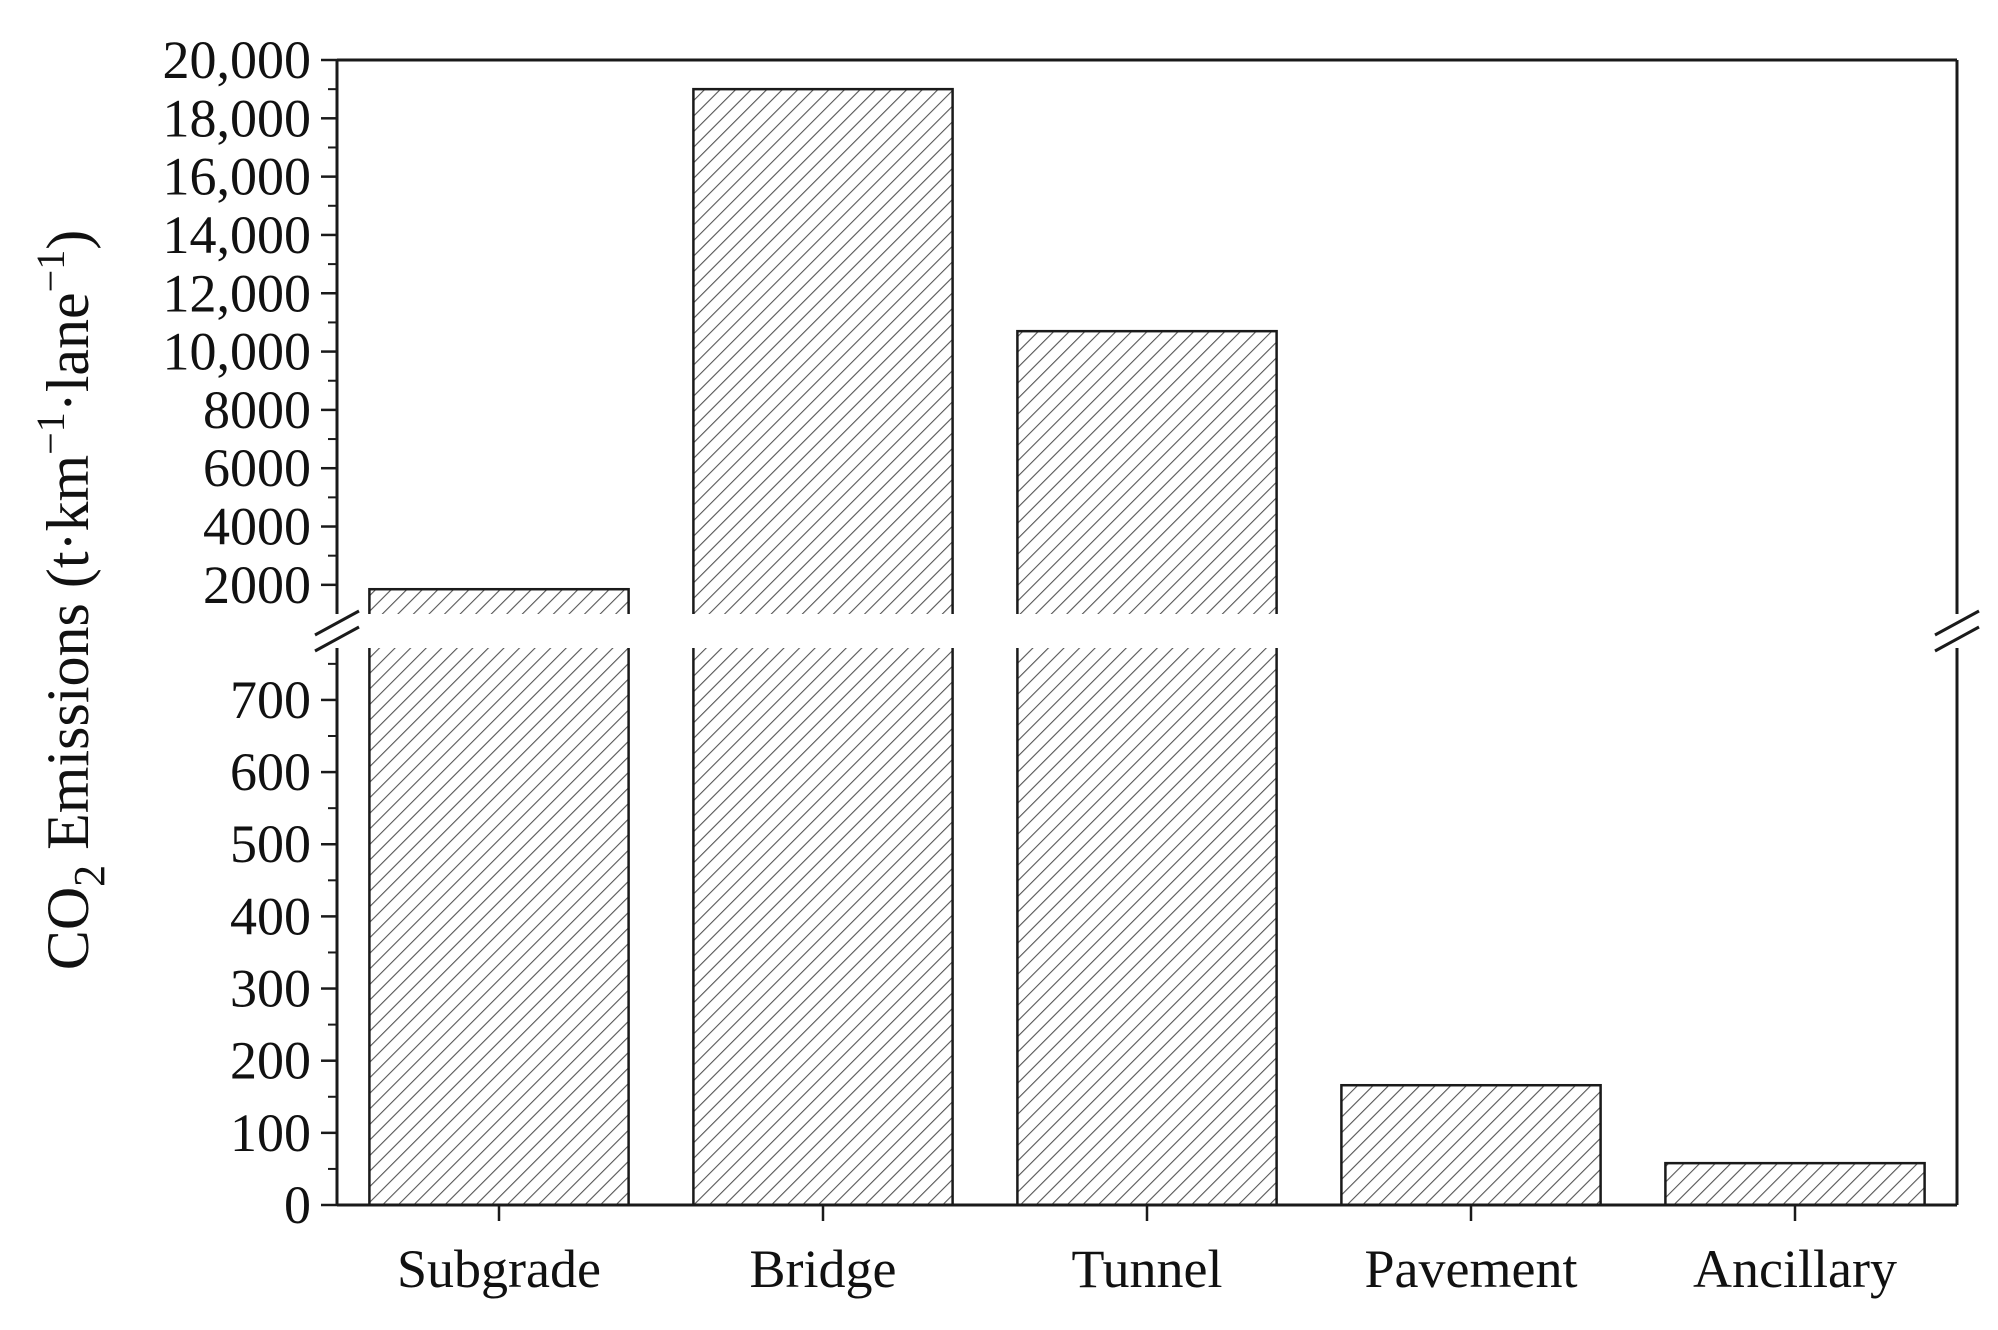 The width and height of the screenshot is (1998, 1330). I want to click on axis-break-gap, so click(1154, 631).